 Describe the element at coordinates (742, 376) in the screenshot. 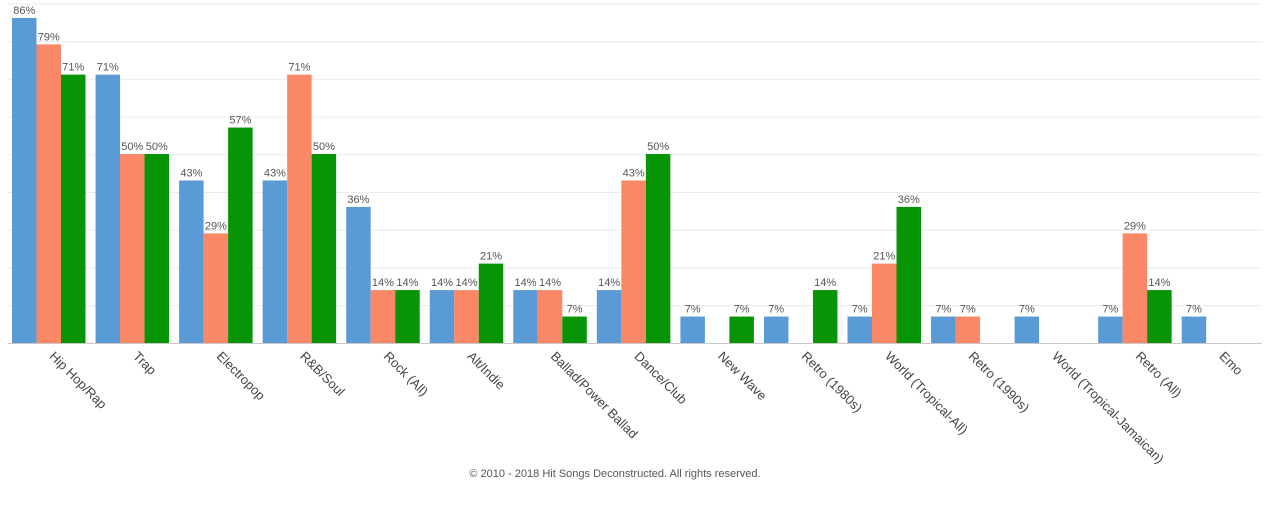

I see `category-label: New Wave` at that location.